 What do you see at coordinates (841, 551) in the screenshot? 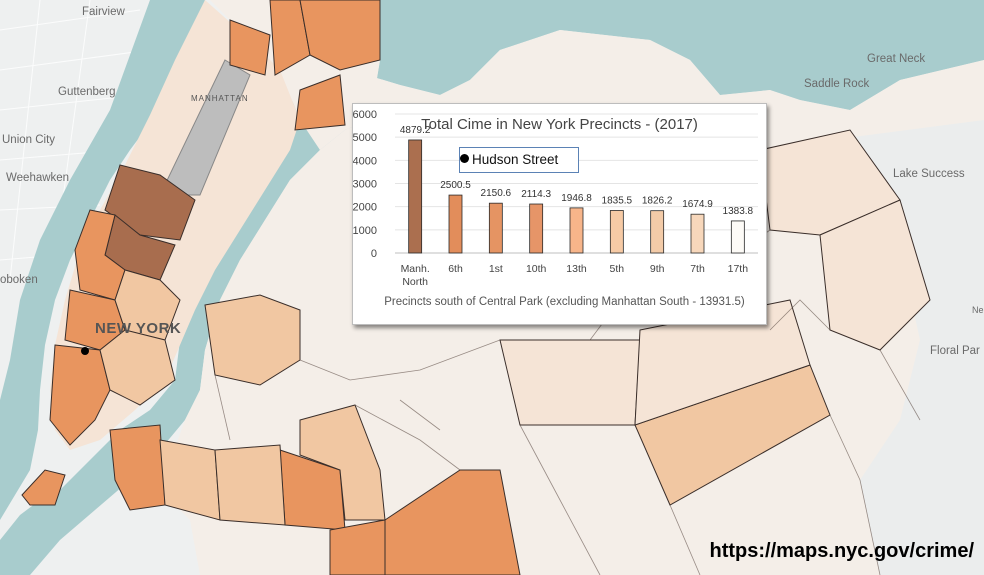
I see `source-url: https://maps.nyc.gov/crime/` at bounding box center [841, 551].